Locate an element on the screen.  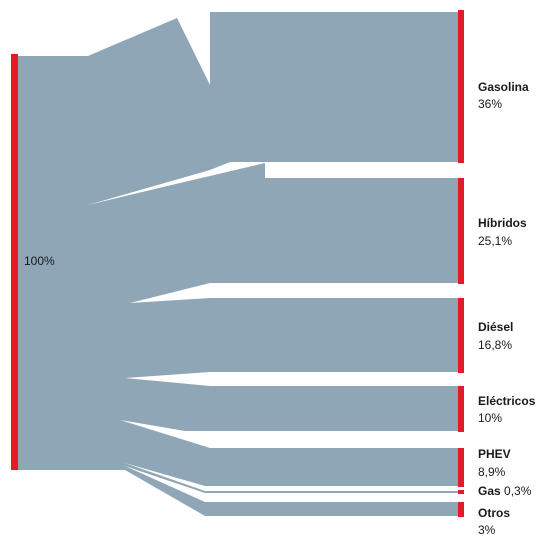
flow-diesel is located at coordinates (239, 338).